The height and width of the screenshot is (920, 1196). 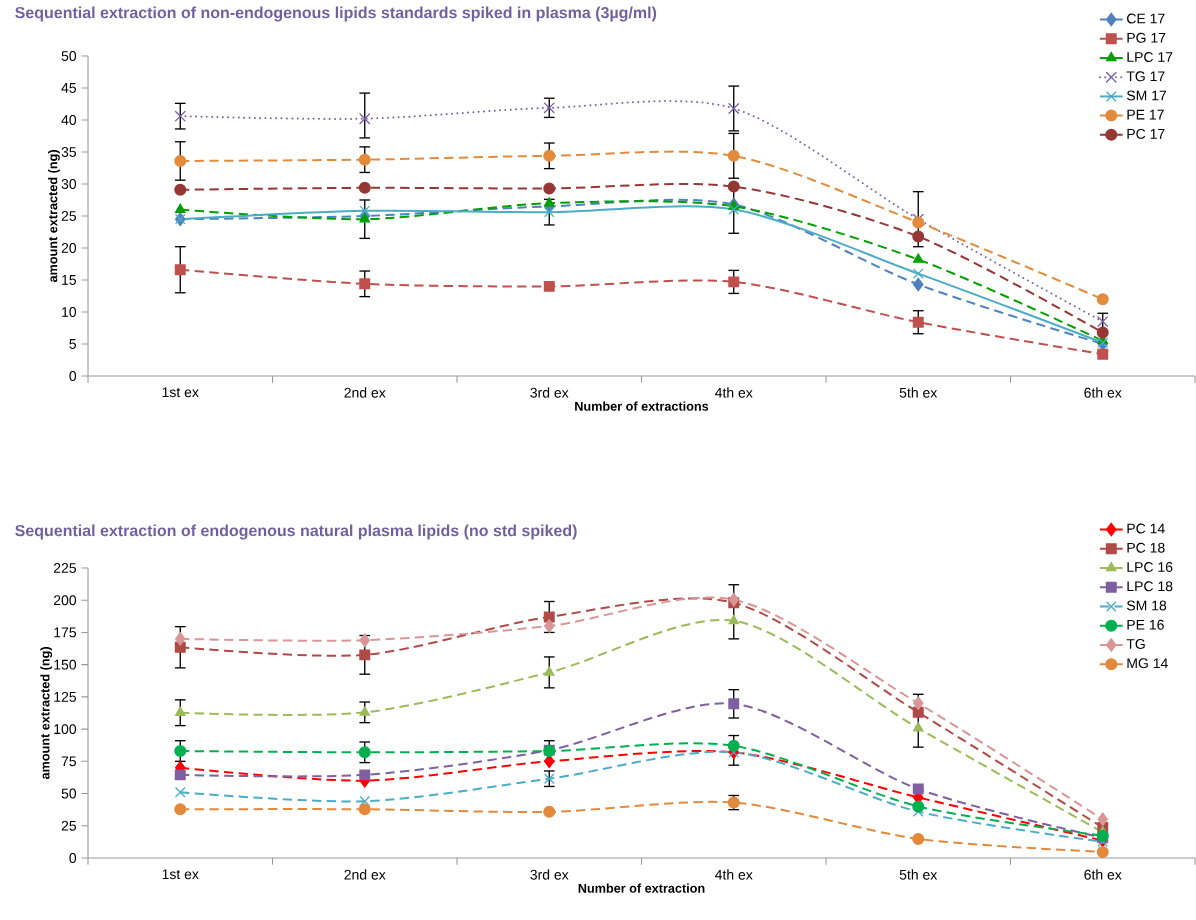 I want to click on legend-label: CE 17, so click(x=1146, y=18).